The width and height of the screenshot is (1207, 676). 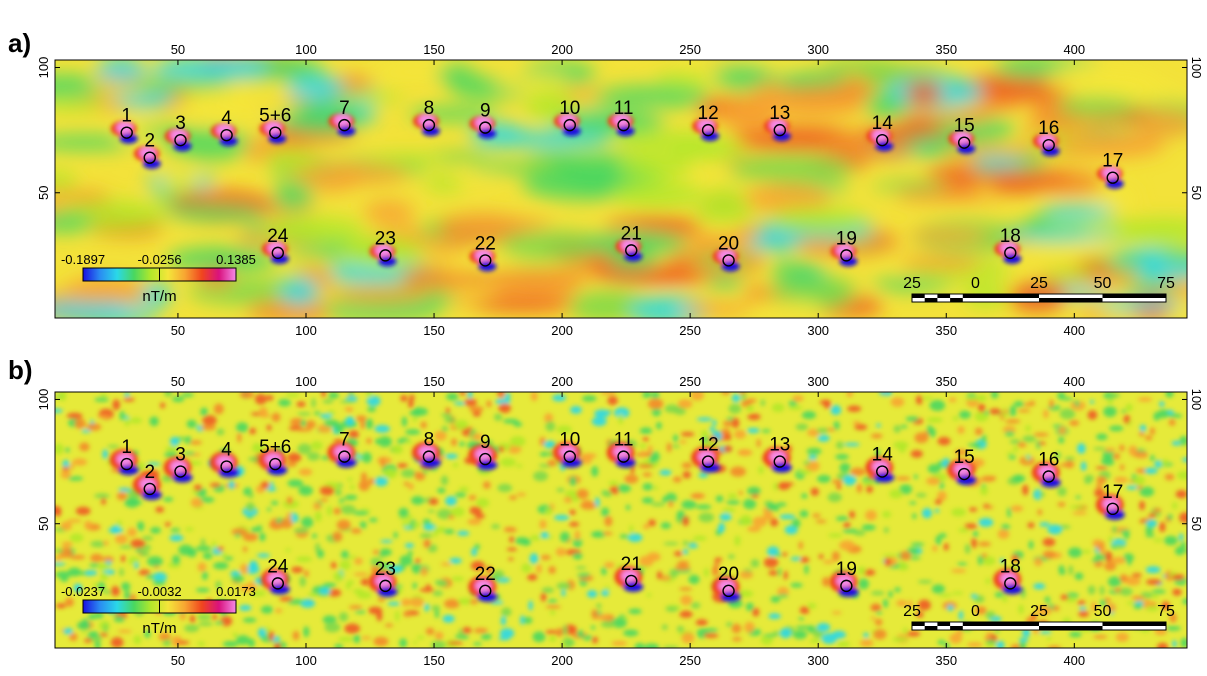 I want to click on x-tick-label-bottom: 50, so click(x=178, y=330).